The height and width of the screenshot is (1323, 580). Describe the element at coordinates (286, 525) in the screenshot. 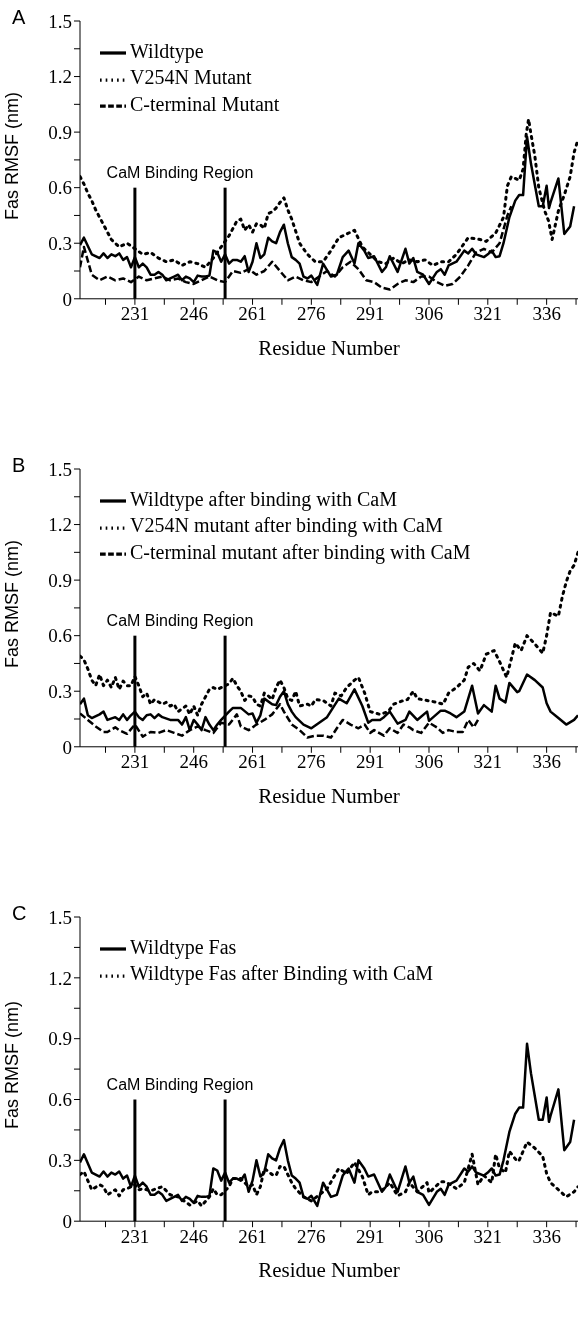

I see `legend-label: V254N mutant after binding with CaM` at that location.